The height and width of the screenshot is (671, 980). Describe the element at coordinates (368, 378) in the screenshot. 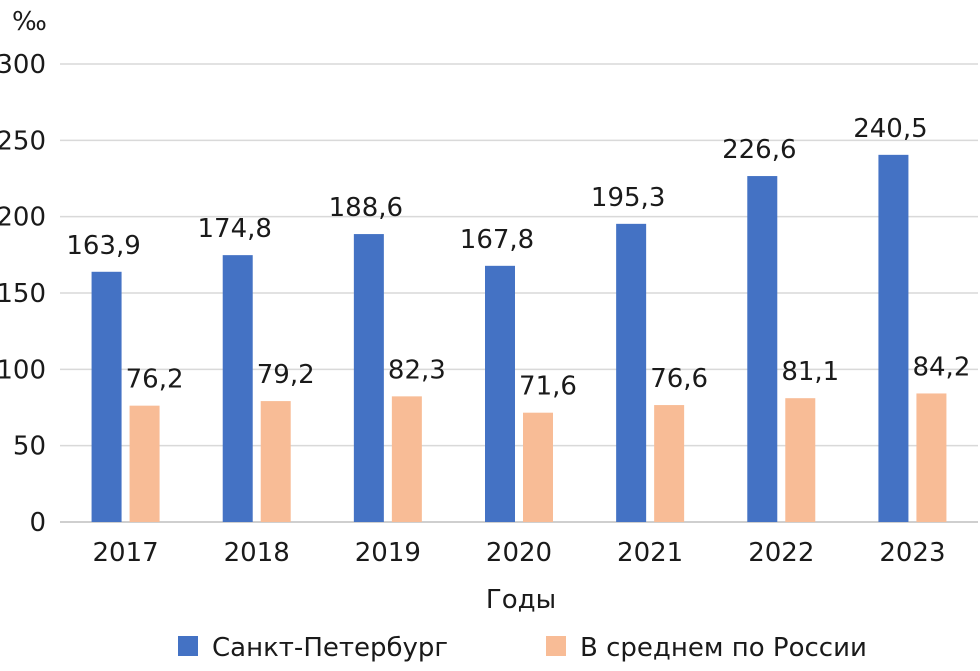

I see `bar-spb-2019` at that location.